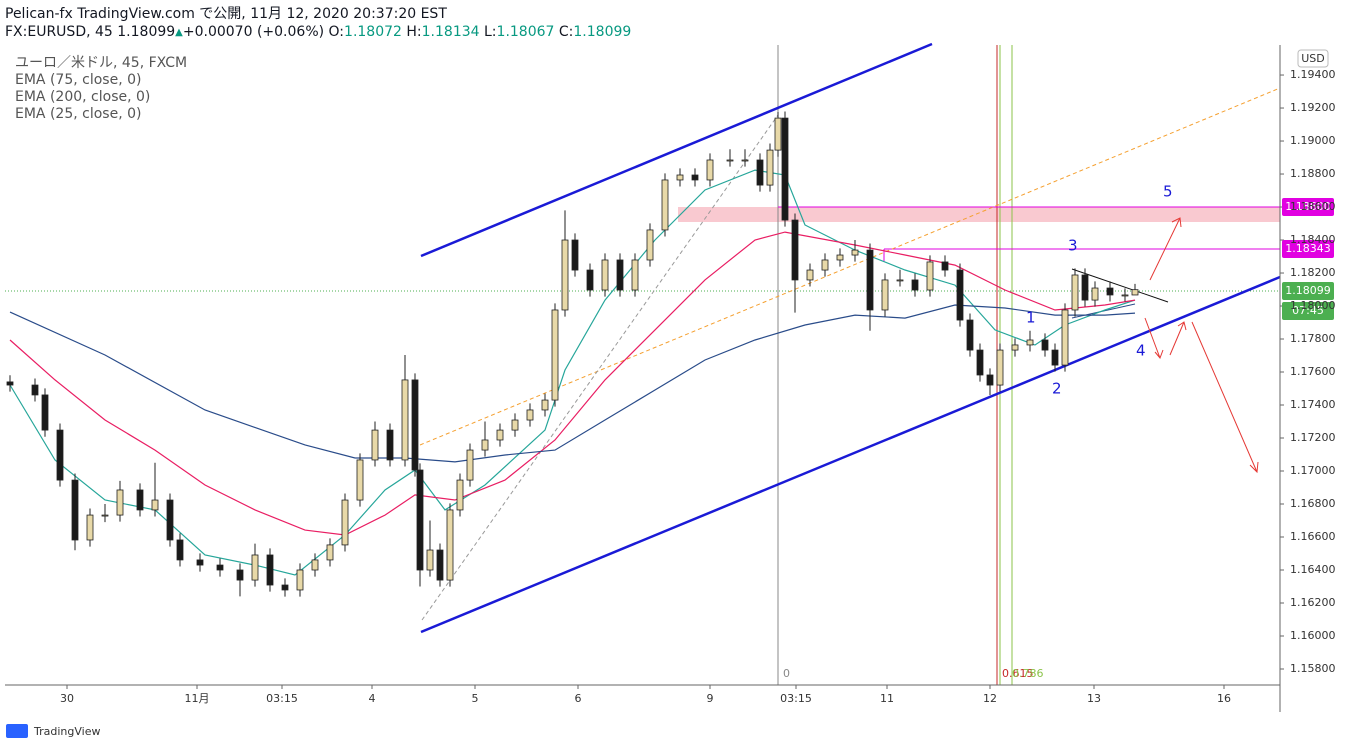 The height and width of the screenshot is (750, 1348). What do you see at coordinates (253, 32) in the screenshot?
I see `change: +0.00070 (+0.06%)` at bounding box center [253, 32].